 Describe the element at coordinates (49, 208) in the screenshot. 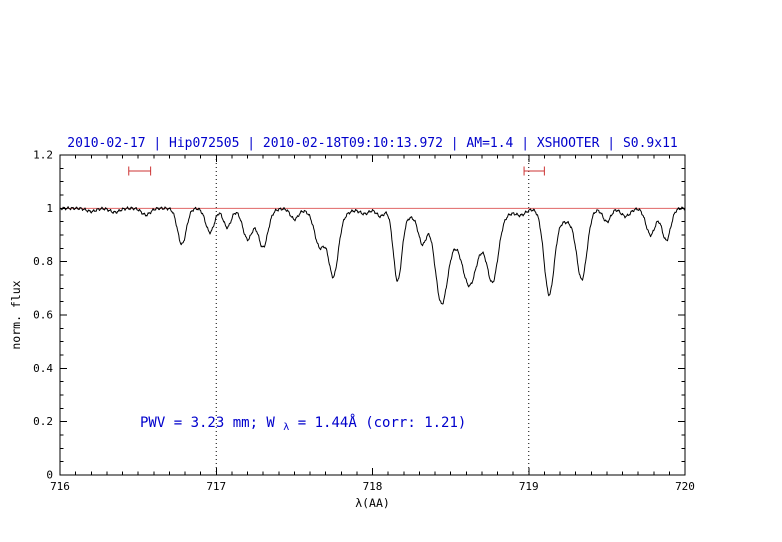

I see `y-tick-label: 1` at that location.